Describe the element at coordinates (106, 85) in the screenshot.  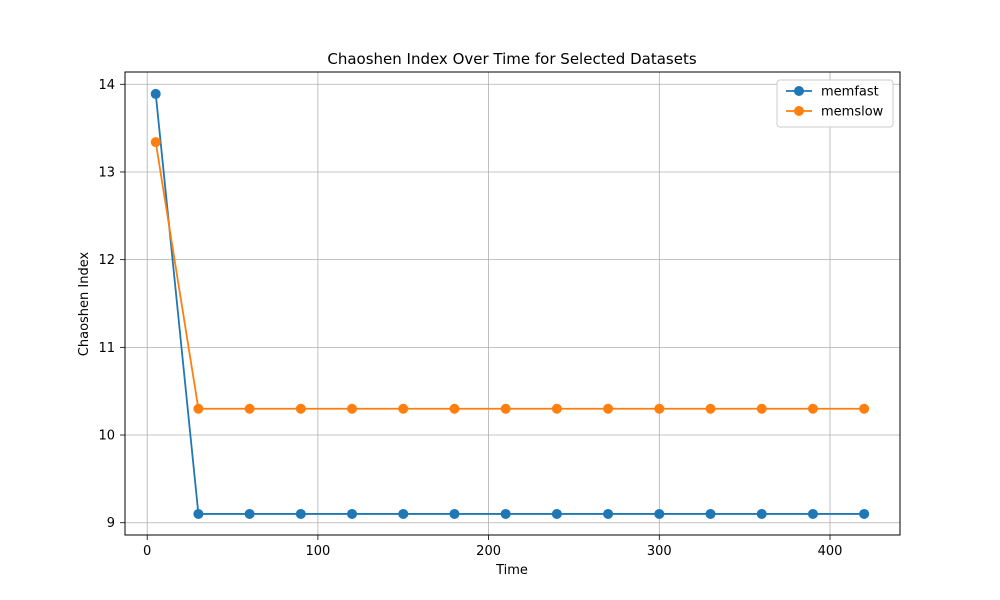
I see `y-tick-label: 14` at that location.